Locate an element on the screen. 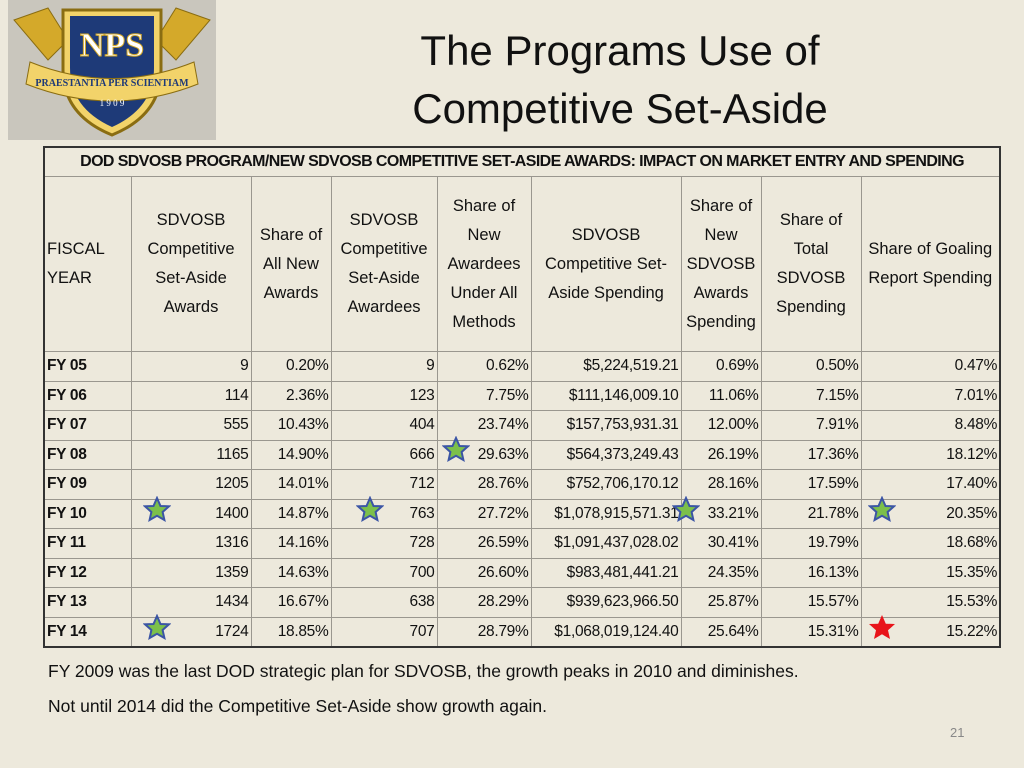 Image resolution: width=1024 pixels, height=768 pixels. table-cell: 0.62% is located at coordinates (484, 366).